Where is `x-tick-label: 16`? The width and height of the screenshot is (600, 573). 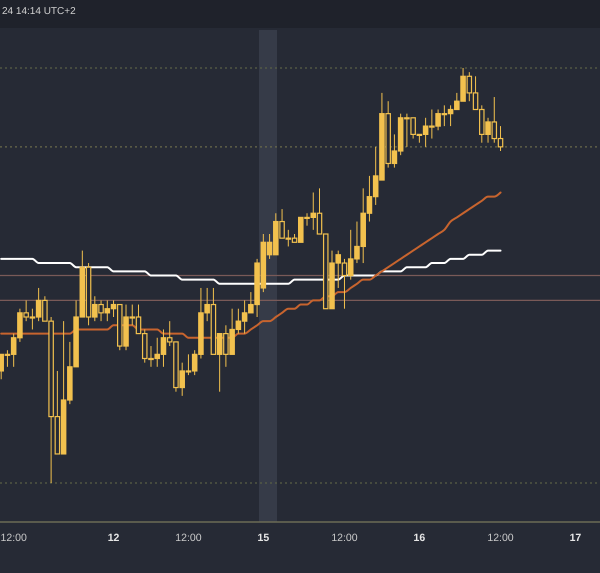 x-tick-label: 16 is located at coordinates (420, 538).